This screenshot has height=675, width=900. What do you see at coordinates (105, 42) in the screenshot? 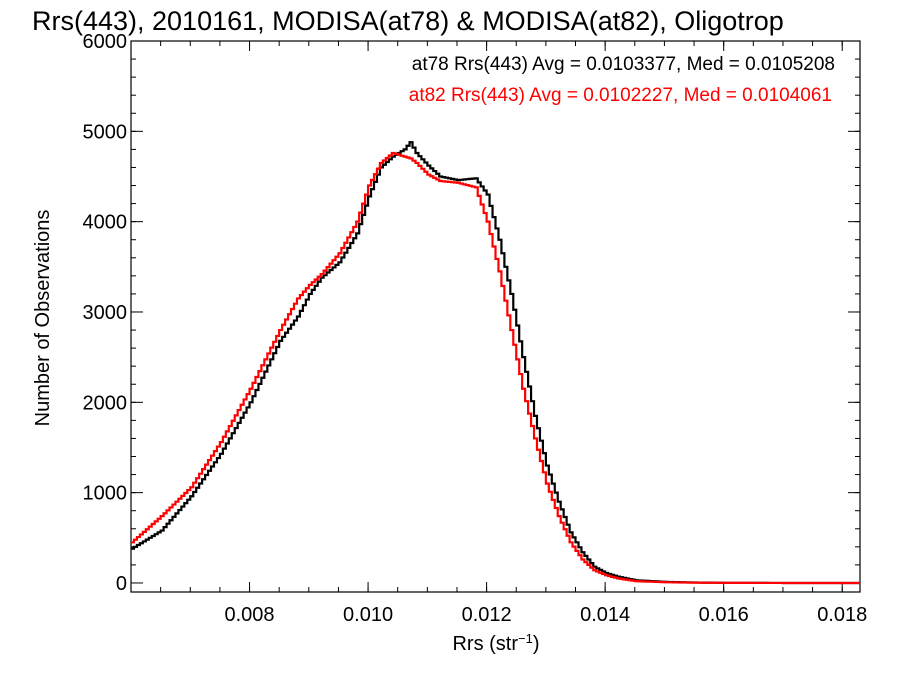
I see `y-tick-label: 6000` at bounding box center [105, 42].